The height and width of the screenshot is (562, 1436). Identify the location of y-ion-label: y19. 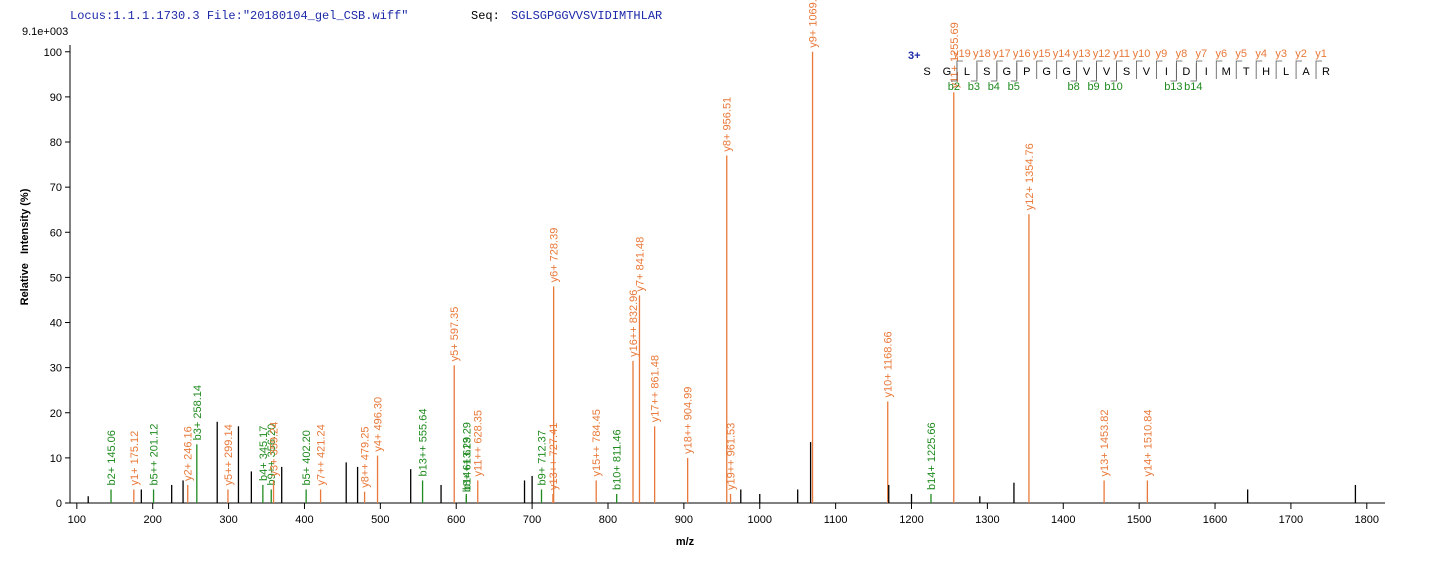
(962, 54).